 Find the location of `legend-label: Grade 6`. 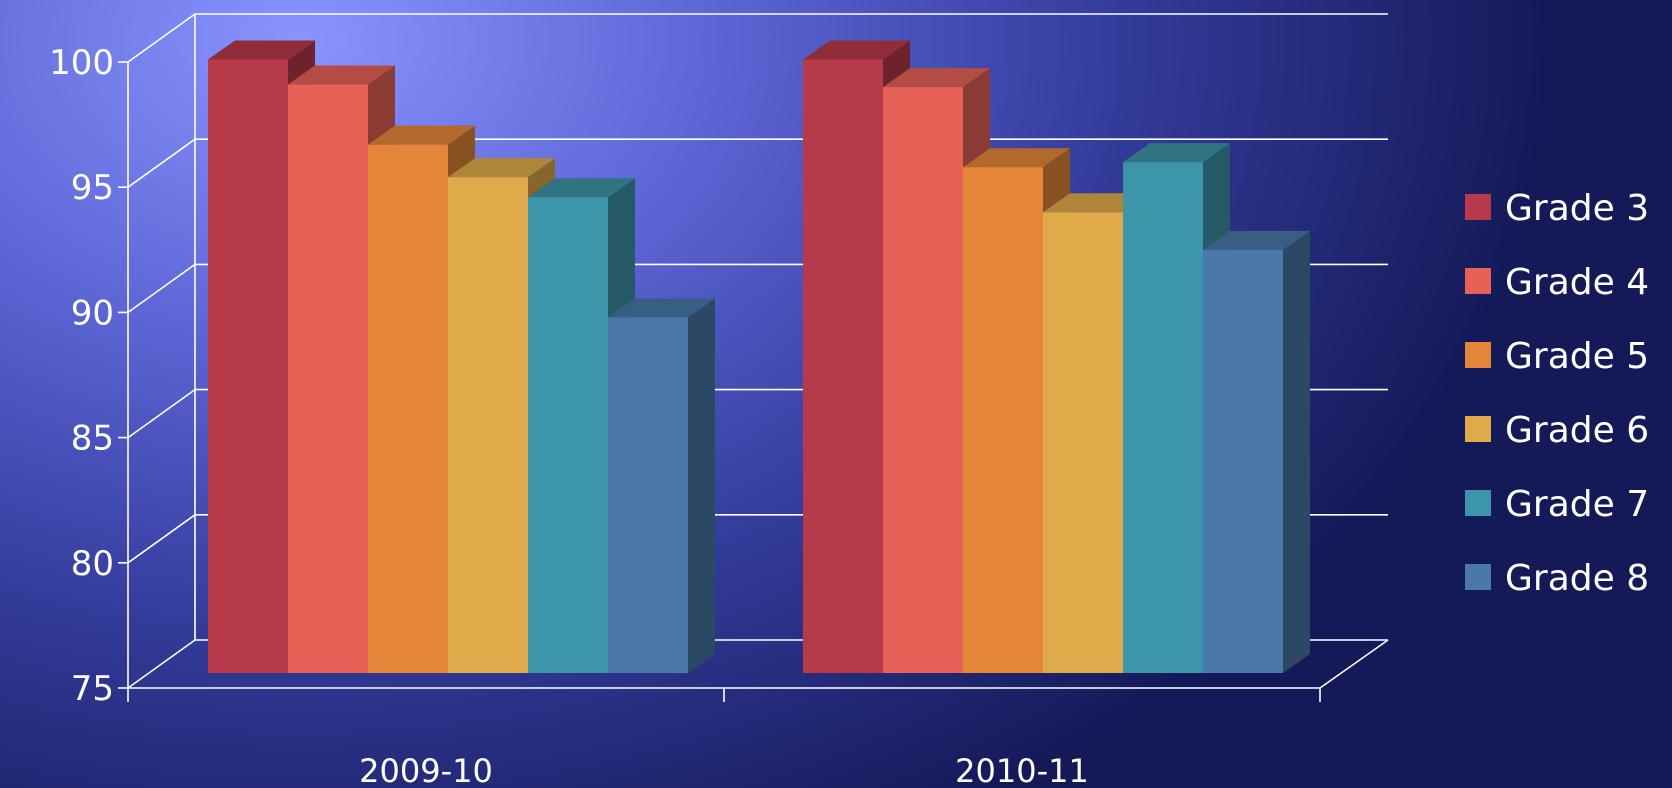

legend-label: Grade 6 is located at coordinates (1577, 430).